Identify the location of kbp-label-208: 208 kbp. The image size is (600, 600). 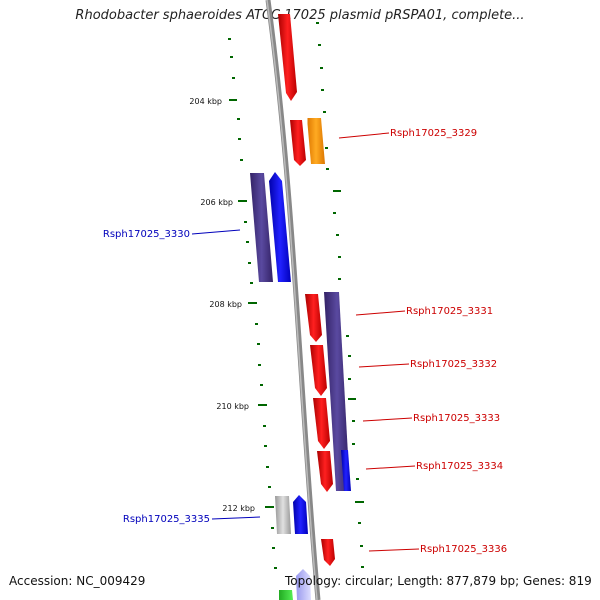
(225, 304).